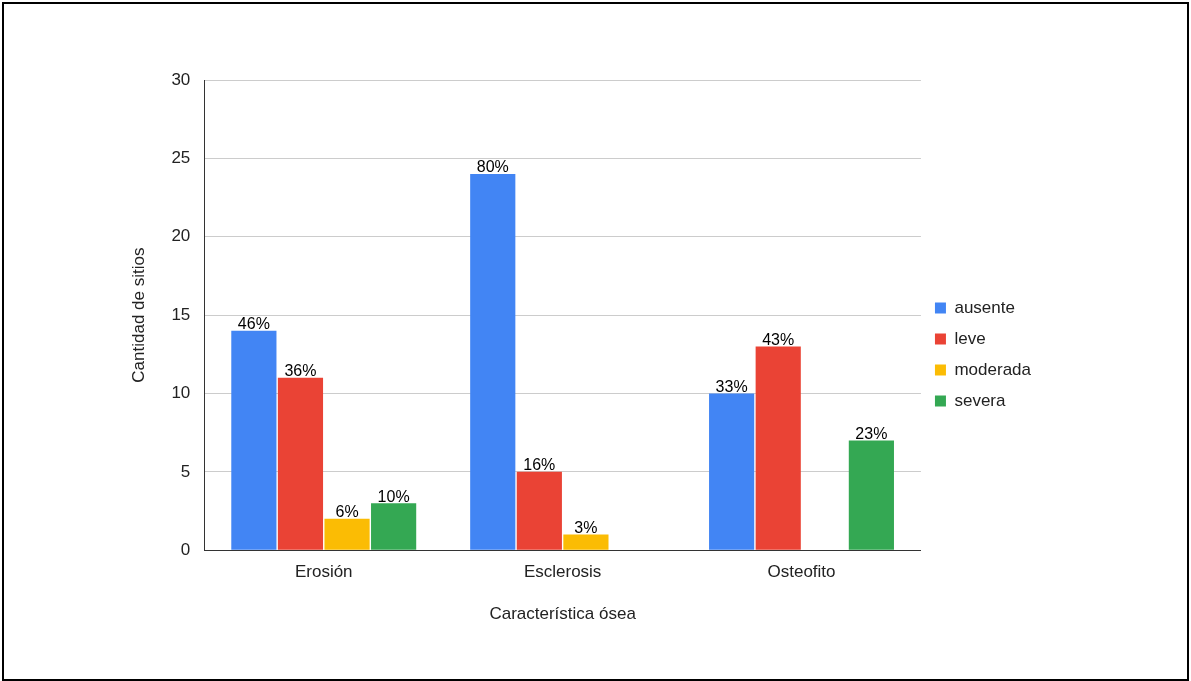  I want to click on y-axis-title: Cantidad de sitios, so click(138, 315).